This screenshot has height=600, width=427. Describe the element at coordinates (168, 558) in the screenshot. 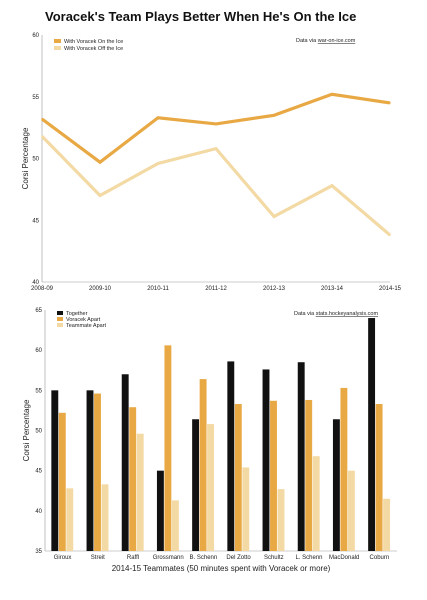

I see `x-tick-label: Grossmann` at that location.